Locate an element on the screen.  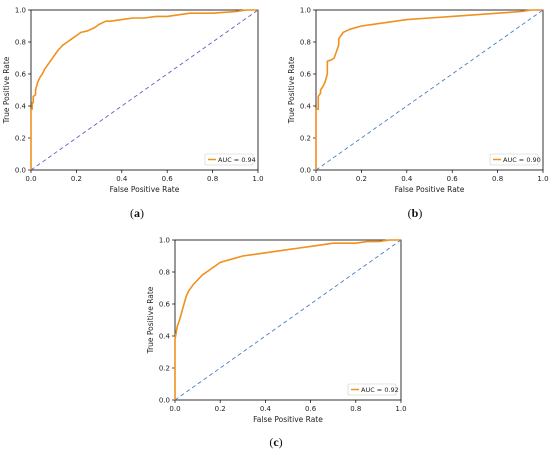
legend: AUC = 0.90 is located at coordinates (515, 159).